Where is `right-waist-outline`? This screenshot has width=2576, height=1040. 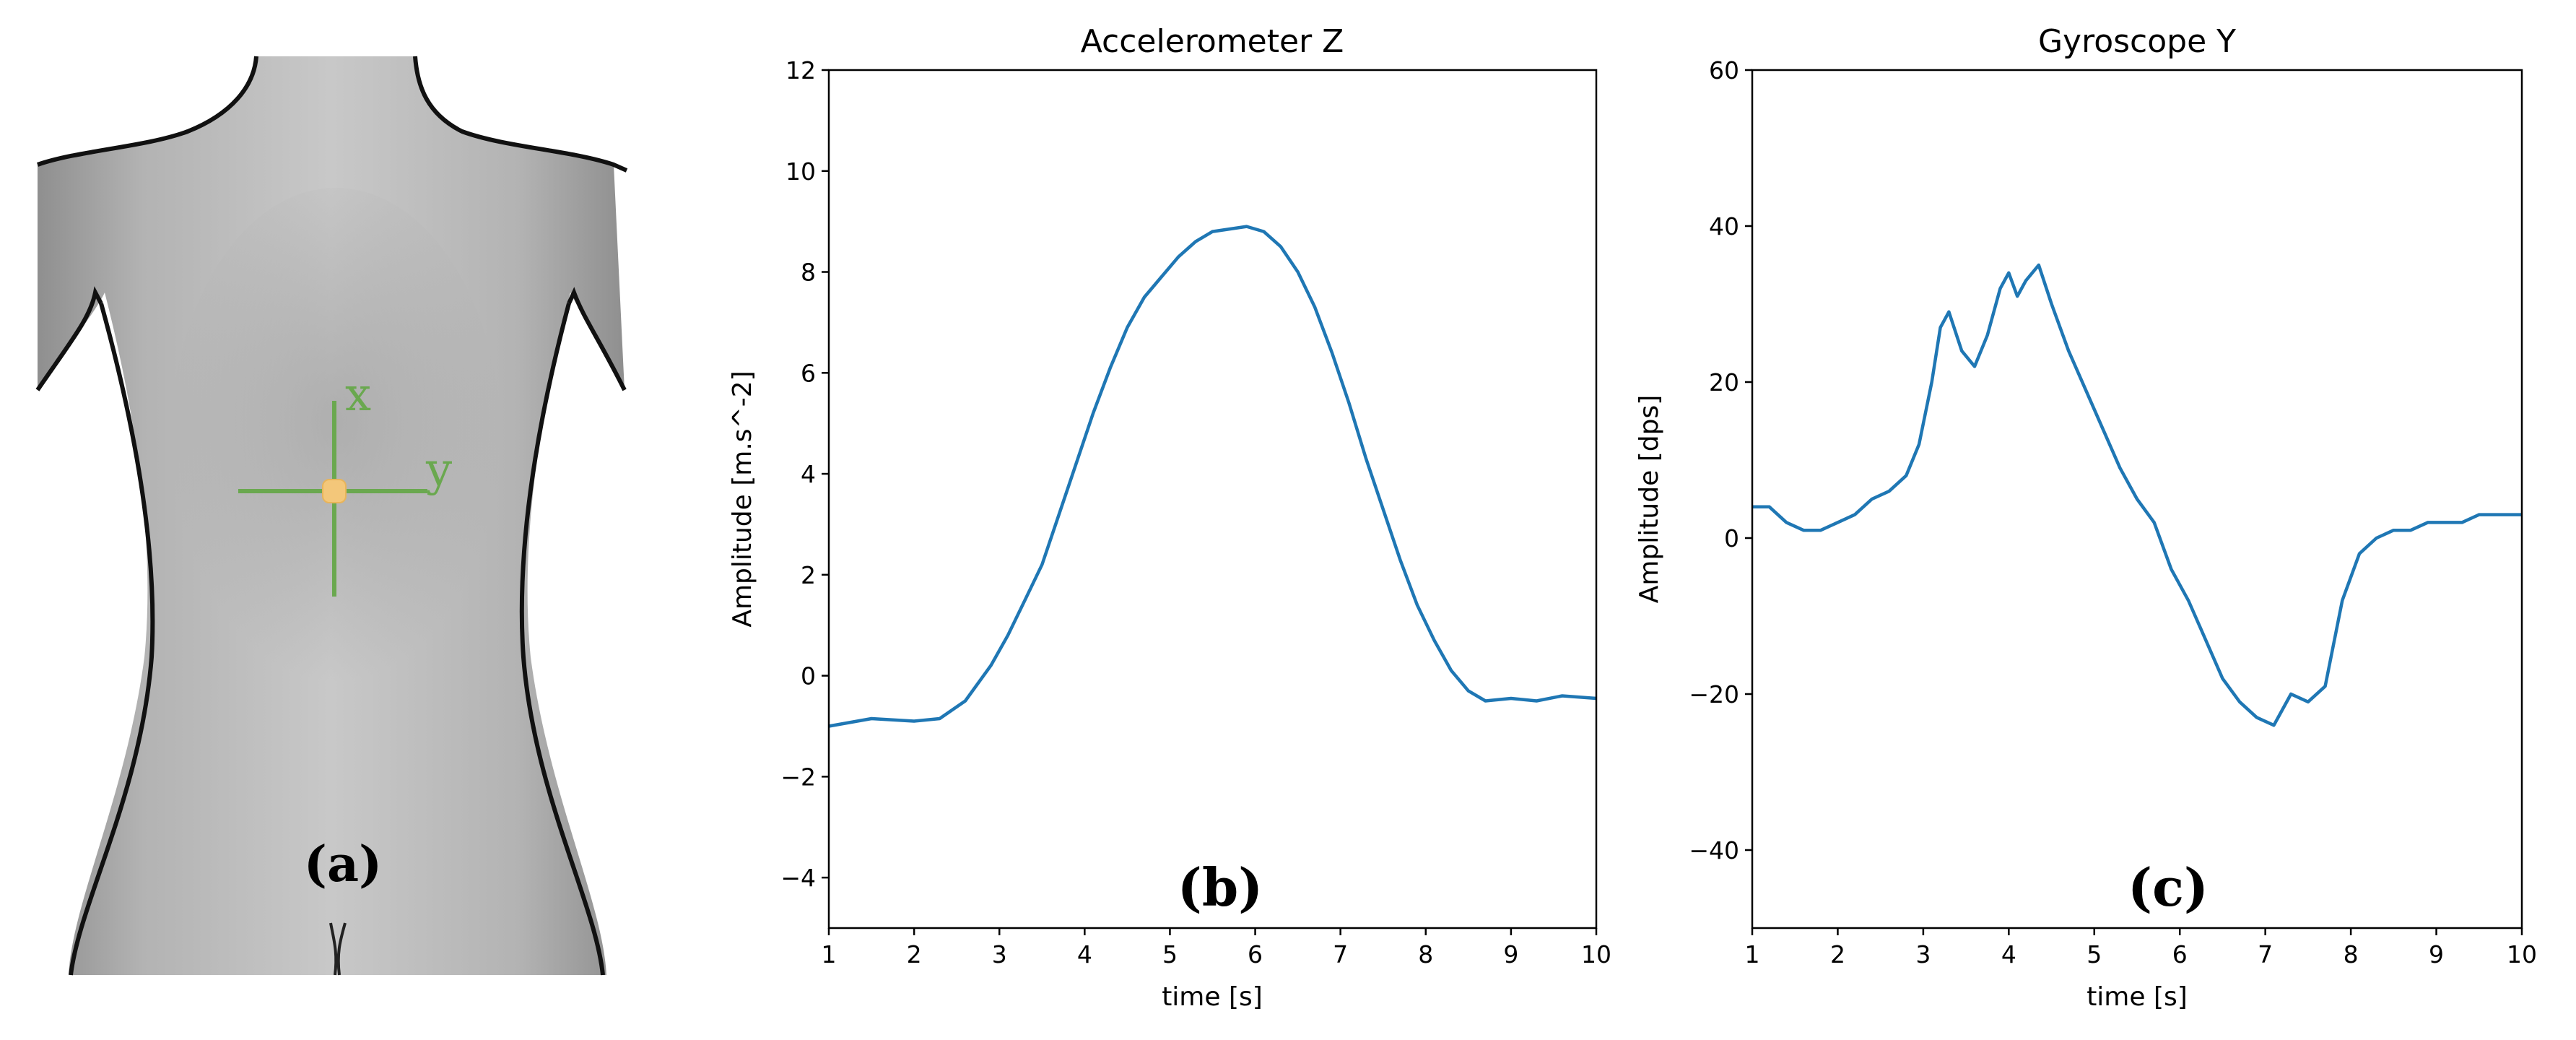
right-waist-outline is located at coordinates (562, 639).